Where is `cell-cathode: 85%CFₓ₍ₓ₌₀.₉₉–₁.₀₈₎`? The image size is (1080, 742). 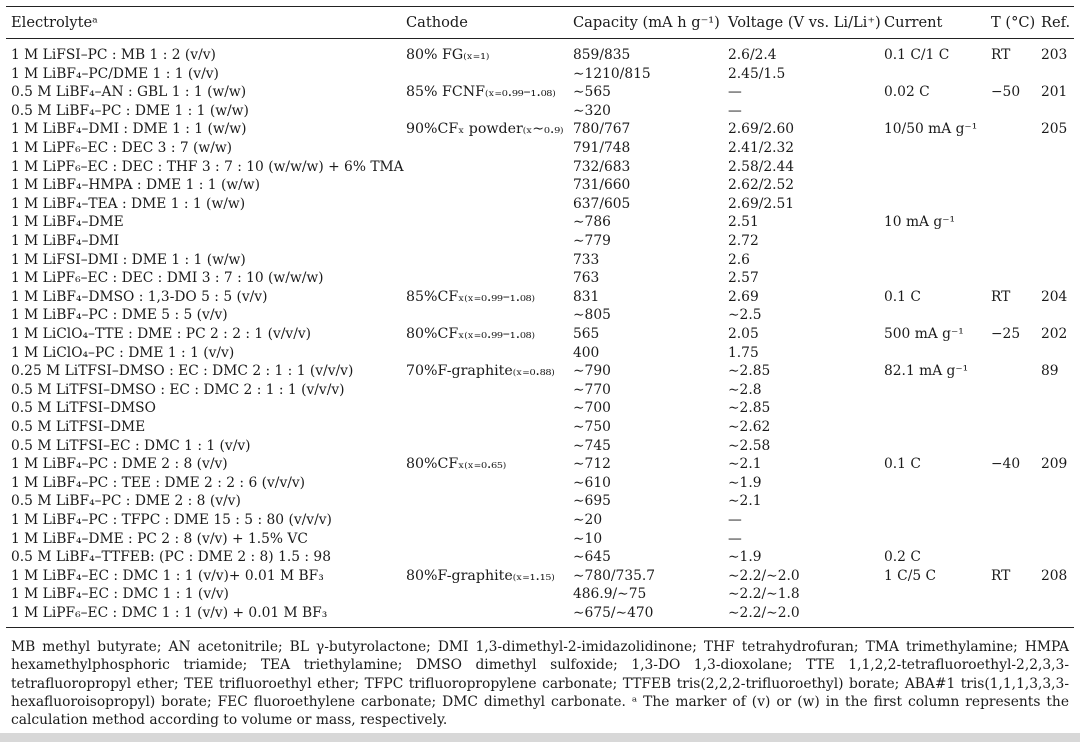
cell-cathode: 85%CFₓ₍ₓ₌₀.₉₉–₁.₀₈₎ is located at coordinates (470, 297).